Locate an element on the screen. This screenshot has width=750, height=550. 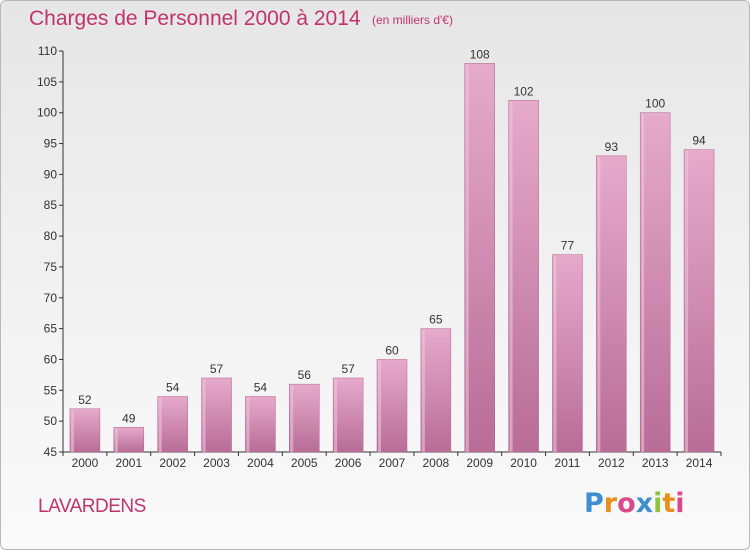
bar-2001 is located at coordinates (129, 440).